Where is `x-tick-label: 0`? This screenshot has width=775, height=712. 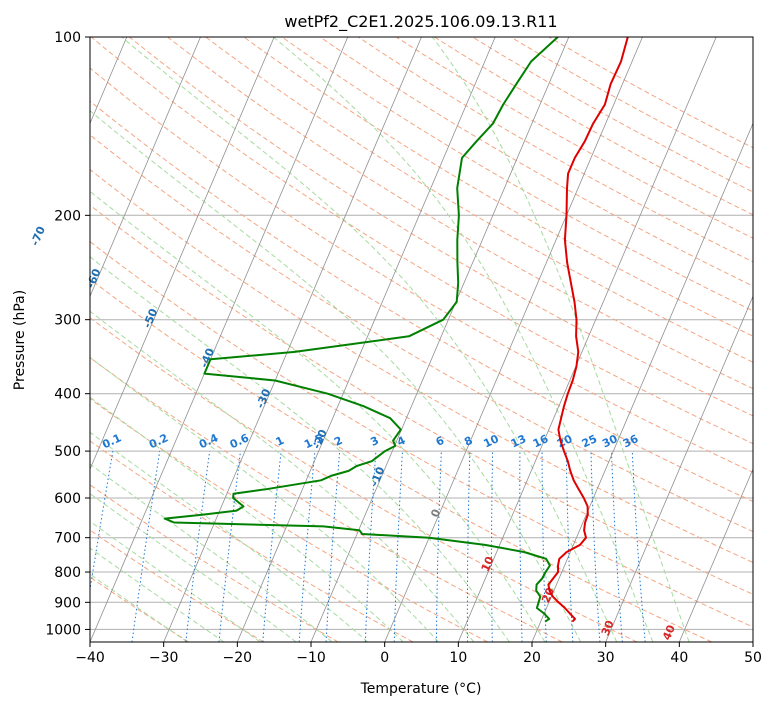 x-tick-label: 0 is located at coordinates (384, 658).